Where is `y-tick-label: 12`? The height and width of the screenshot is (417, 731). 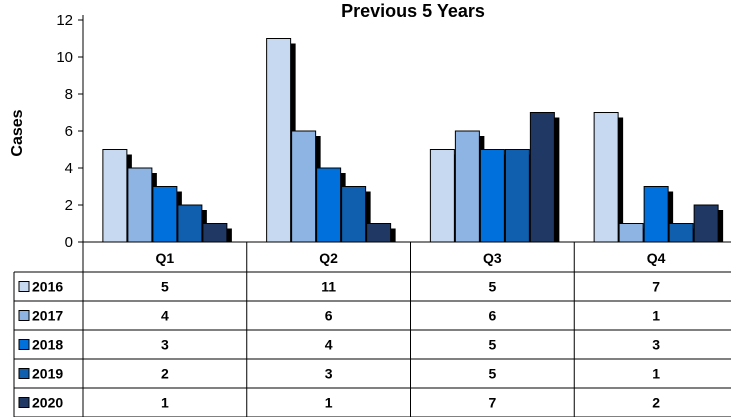
y-tick-label: 12 is located at coordinates (64, 20).